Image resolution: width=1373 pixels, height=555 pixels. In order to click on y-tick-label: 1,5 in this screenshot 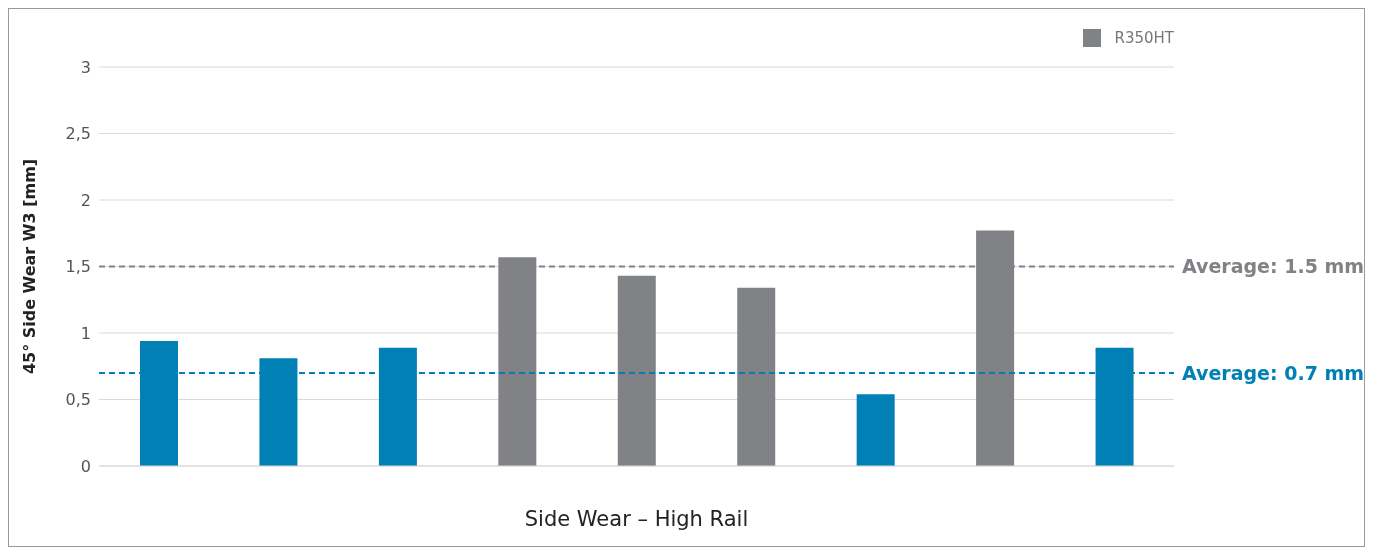, I will do `click(78, 267)`.